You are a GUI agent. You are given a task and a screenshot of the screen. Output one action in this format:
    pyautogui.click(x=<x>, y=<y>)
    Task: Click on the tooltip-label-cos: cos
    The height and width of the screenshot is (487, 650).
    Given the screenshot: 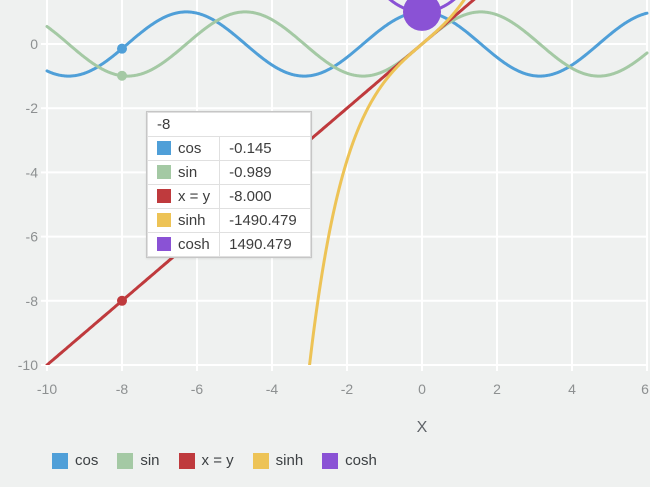 What is the action you would take?
    pyautogui.click(x=190, y=148)
    